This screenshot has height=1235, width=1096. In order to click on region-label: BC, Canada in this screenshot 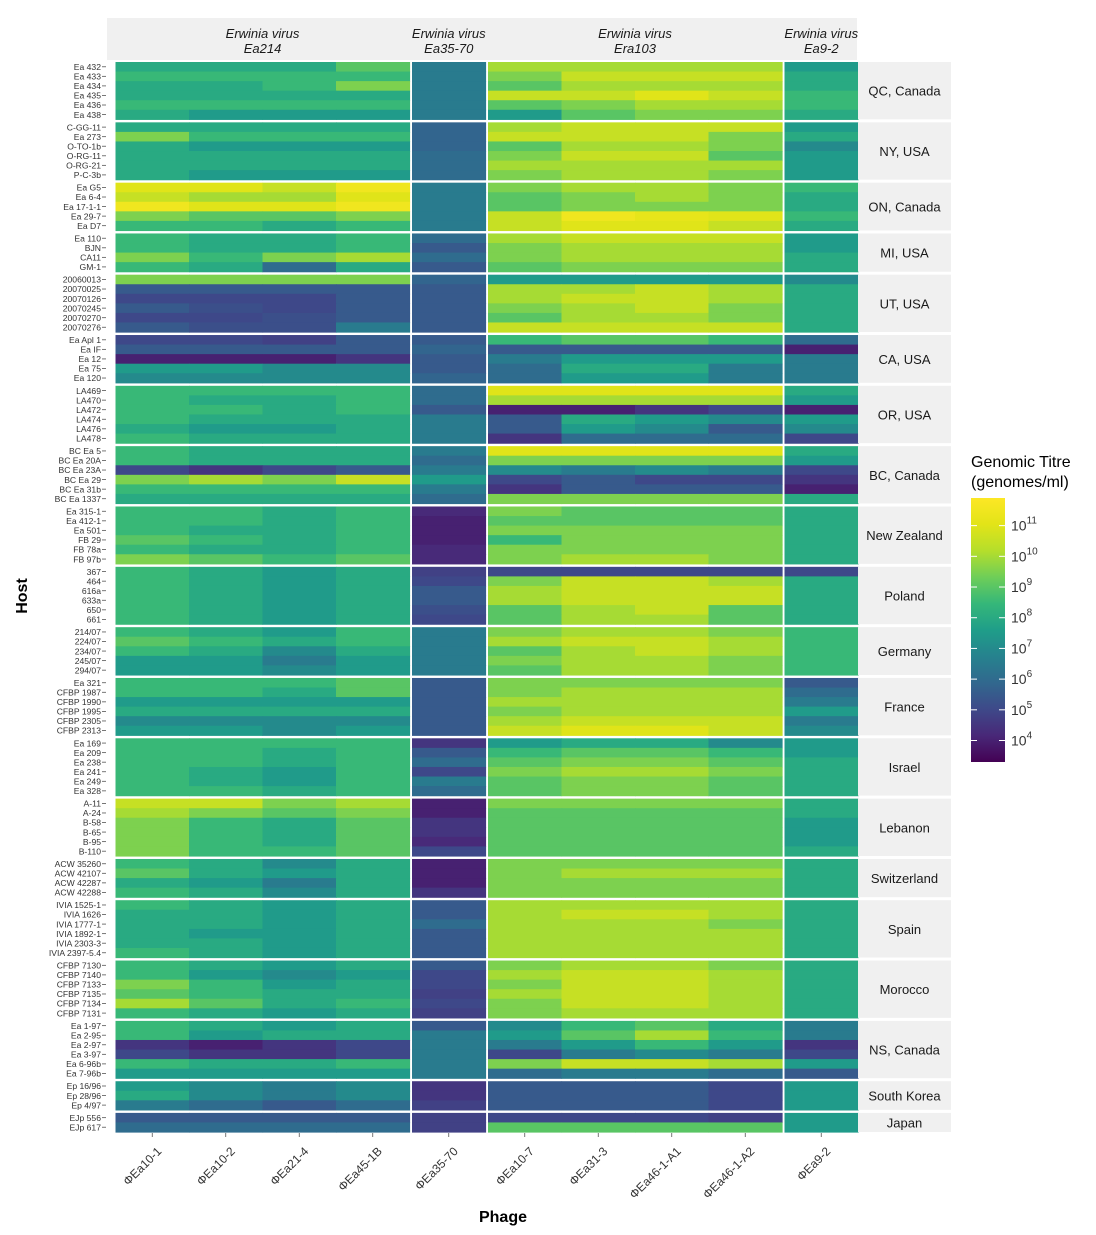, I will do `click(905, 475)`.